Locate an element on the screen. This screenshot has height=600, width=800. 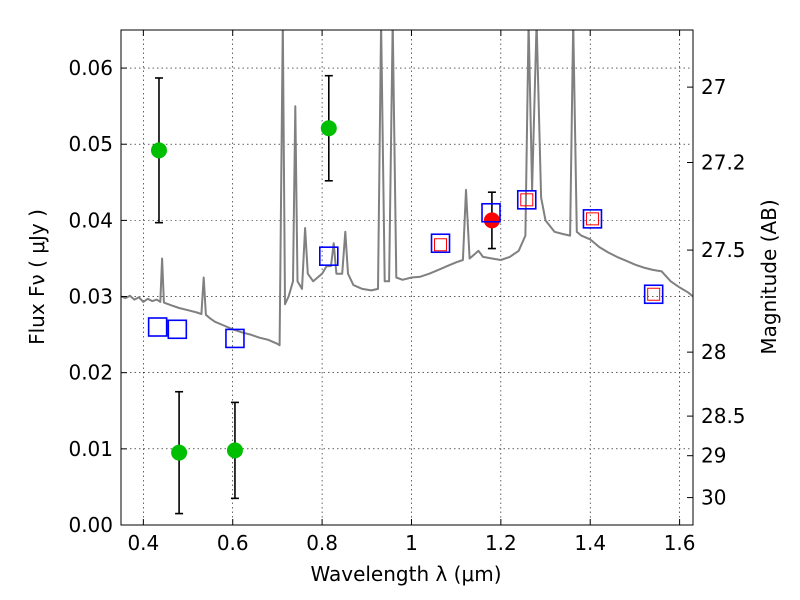
right-tick-label: 28 is located at coordinates (713, 352).